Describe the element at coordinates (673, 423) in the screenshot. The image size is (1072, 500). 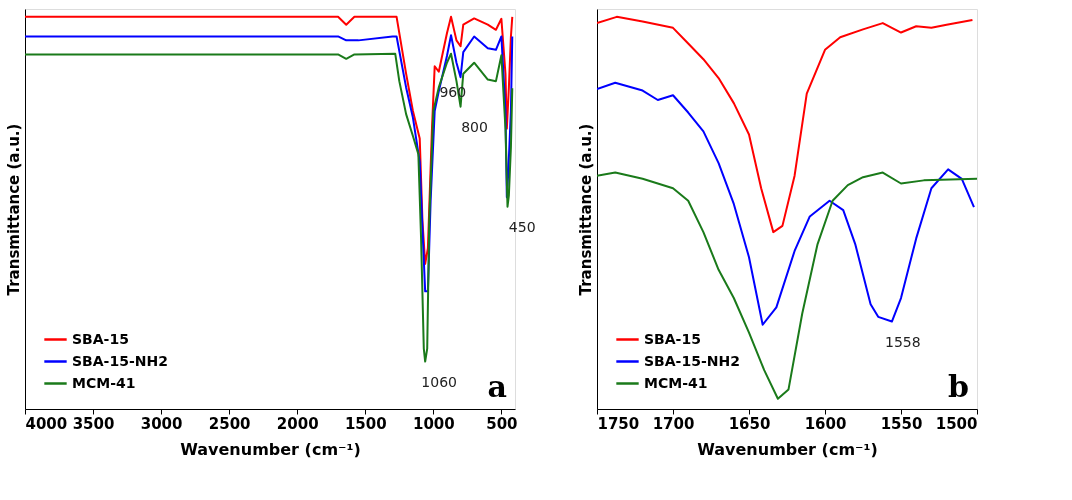
I see `x-tick-label: 1700` at that location.